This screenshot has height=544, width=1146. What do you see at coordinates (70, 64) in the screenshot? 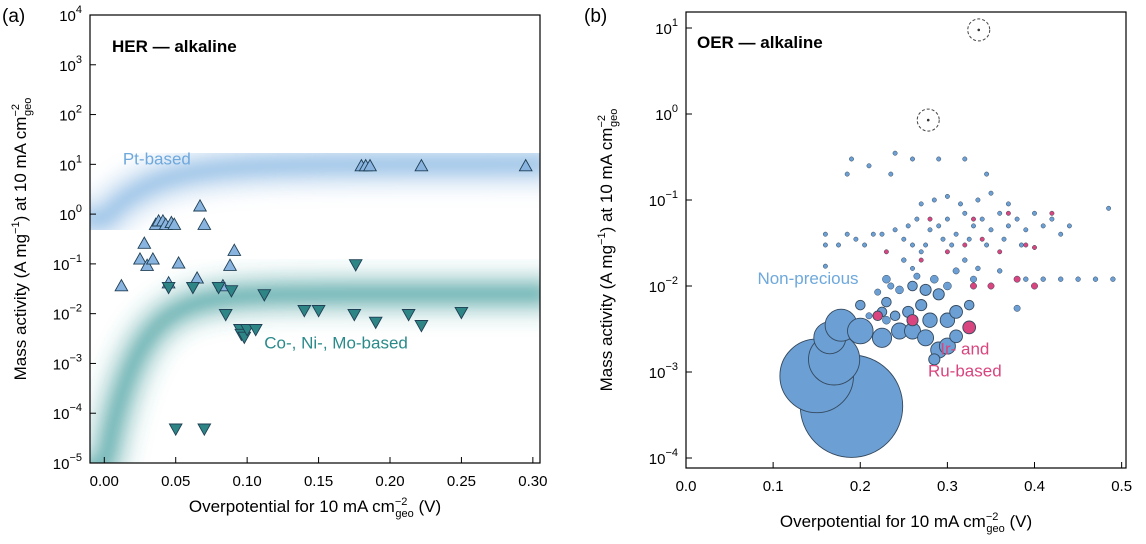
I see `panel-a0-ytick-label: 10³` at bounding box center [70, 64].